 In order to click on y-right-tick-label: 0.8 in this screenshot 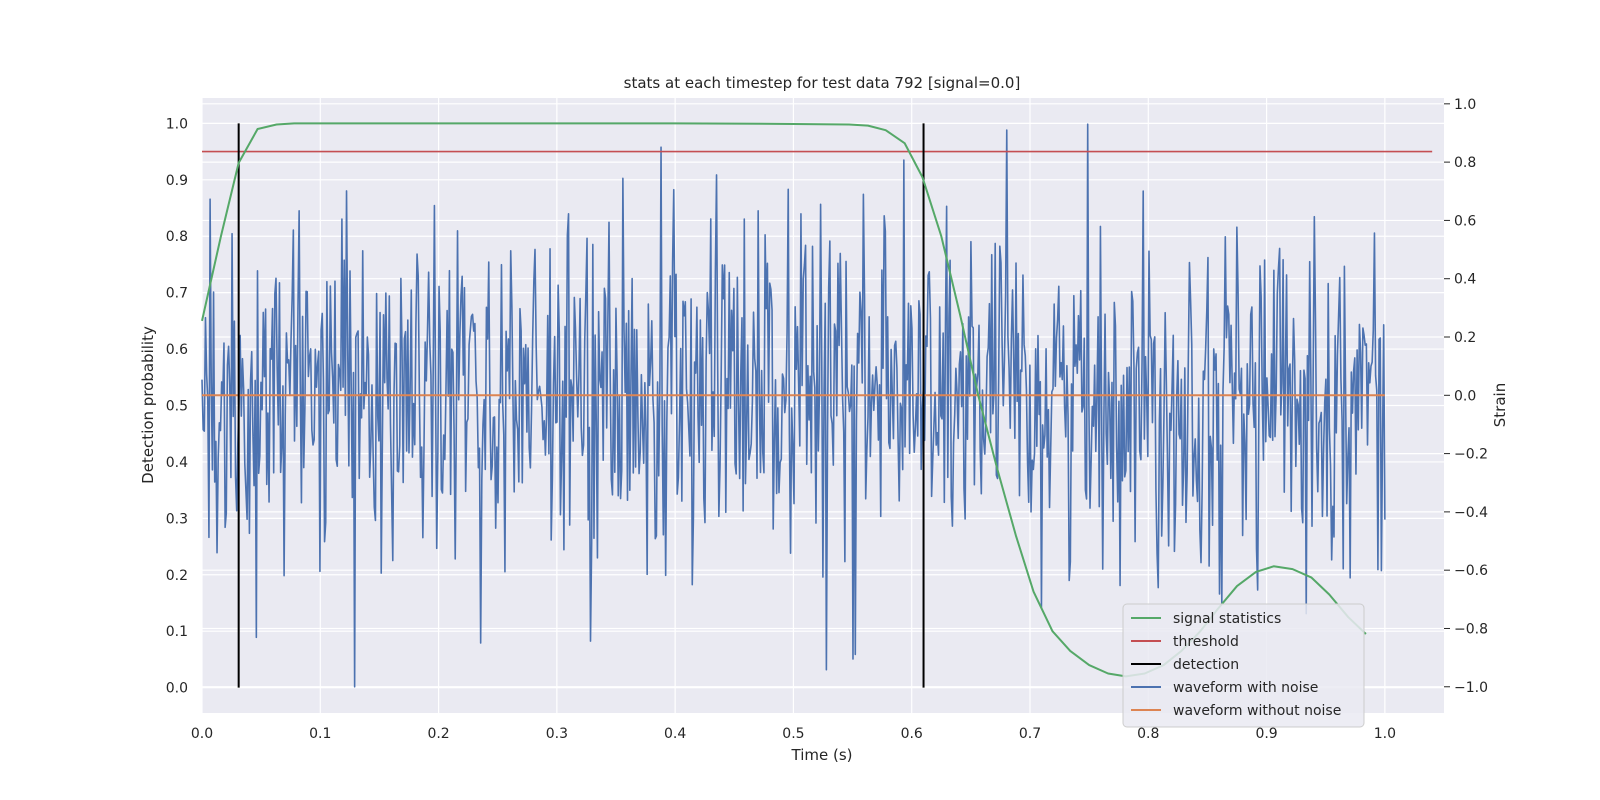, I will do `click(1465, 163)`.